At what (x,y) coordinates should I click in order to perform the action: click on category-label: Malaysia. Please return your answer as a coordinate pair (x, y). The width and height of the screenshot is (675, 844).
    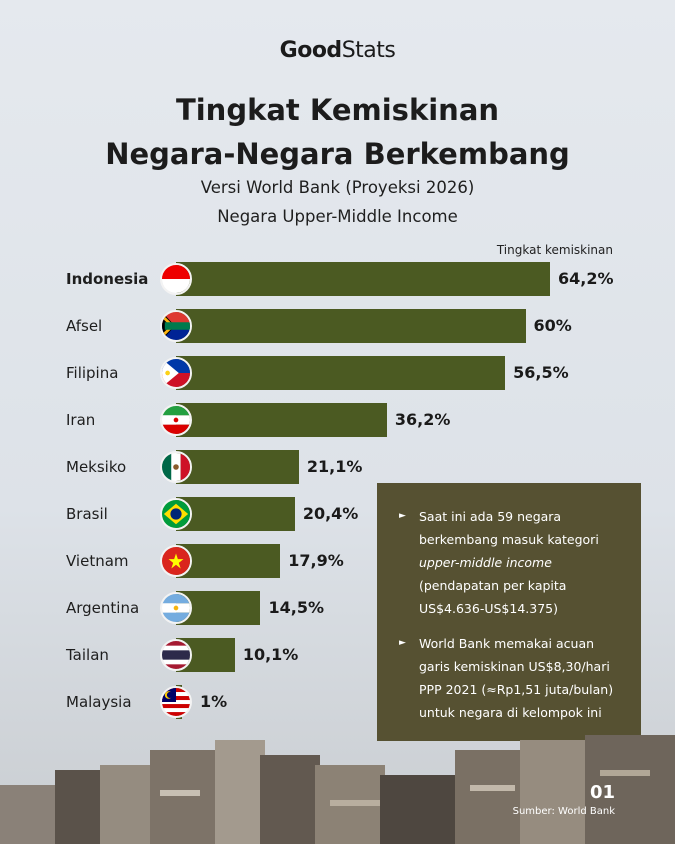
    Looking at the image, I should click on (99, 702).